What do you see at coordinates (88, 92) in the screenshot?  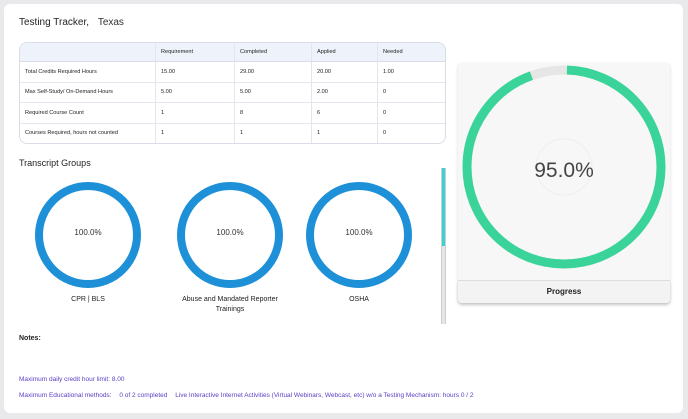 I see `table-cell: Max Self-Study/ On-Demand Hours` at bounding box center [88, 92].